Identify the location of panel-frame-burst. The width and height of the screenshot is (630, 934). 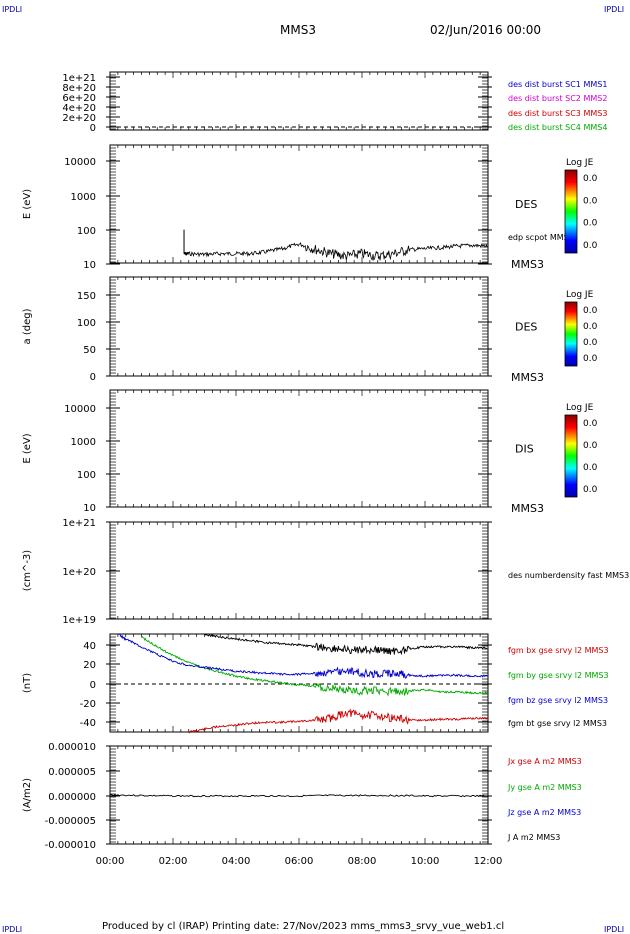
(299, 101).